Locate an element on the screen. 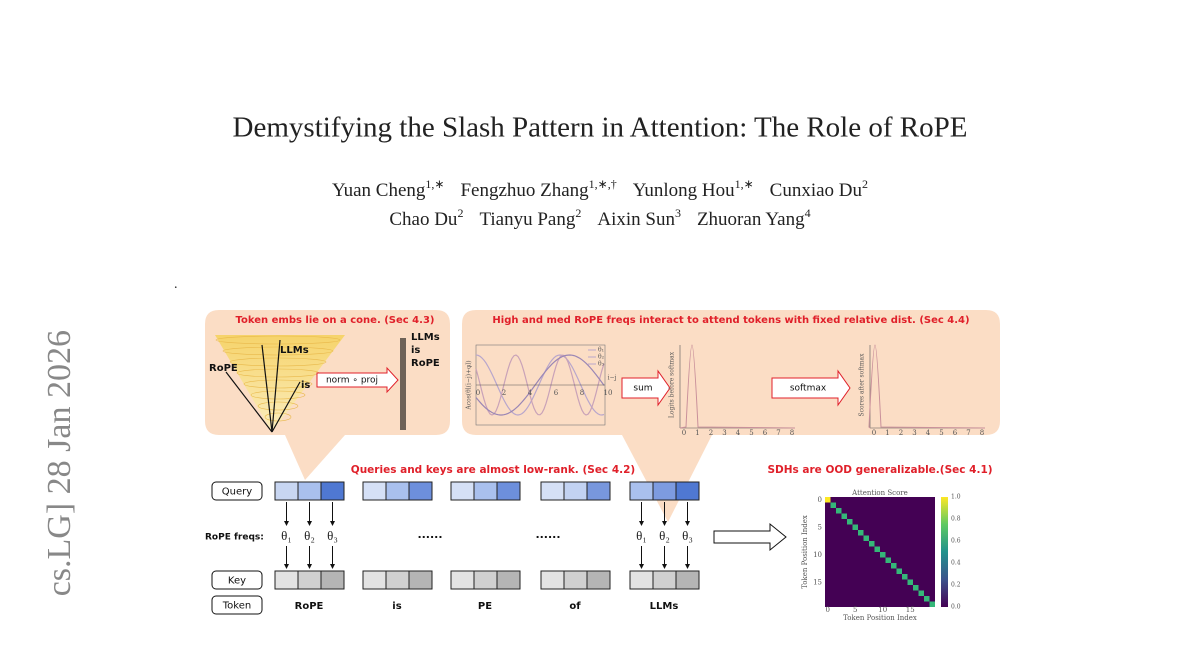  author-name: Chao Du is located at coordinates (423, 219).